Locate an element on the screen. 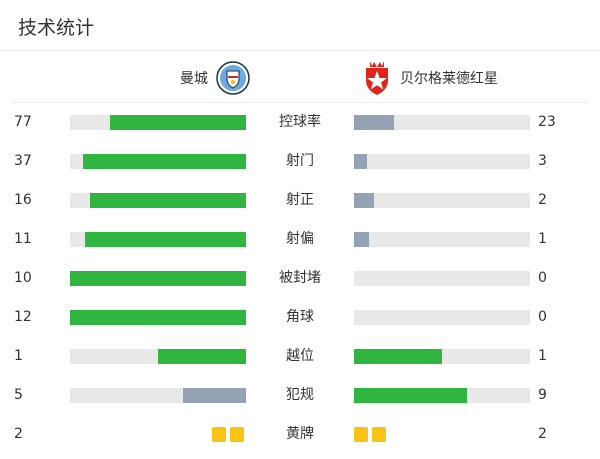  home-value: 10 is located at coordinates (39, 278).